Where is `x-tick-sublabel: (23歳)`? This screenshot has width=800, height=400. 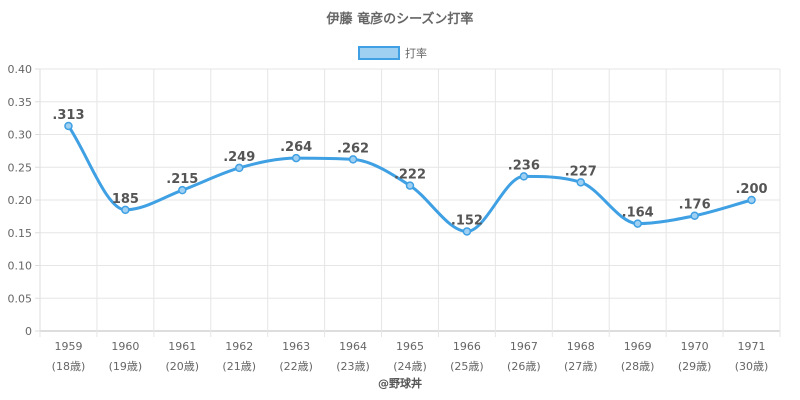 x-tick-sublabel: (23歳) is located at coordinates (353, 366).